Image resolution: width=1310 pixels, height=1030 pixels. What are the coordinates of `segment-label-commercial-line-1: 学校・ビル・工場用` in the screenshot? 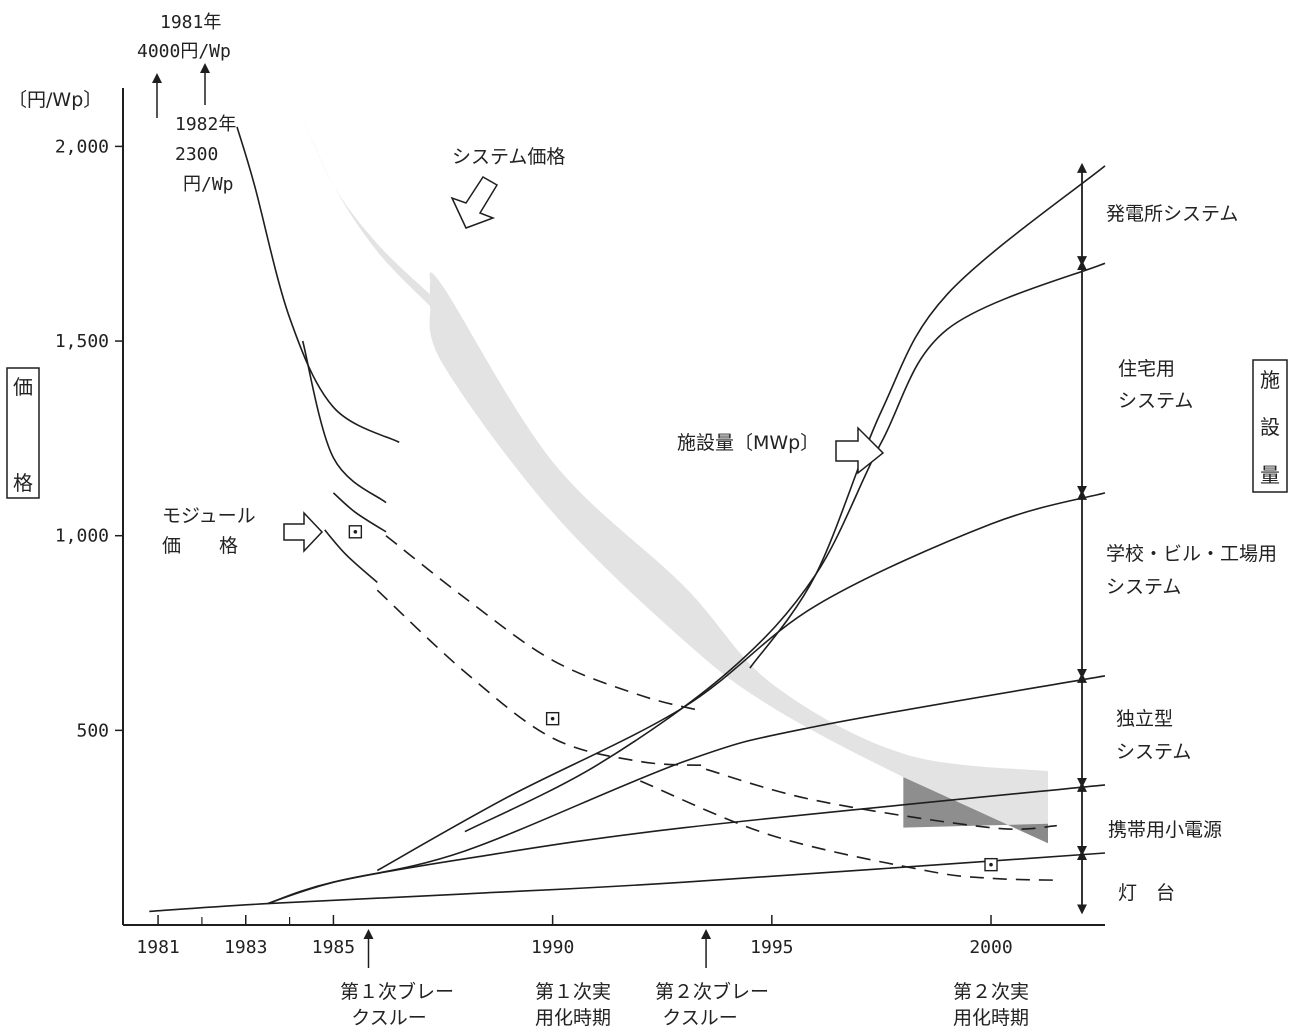 It's located at (1191, 554).